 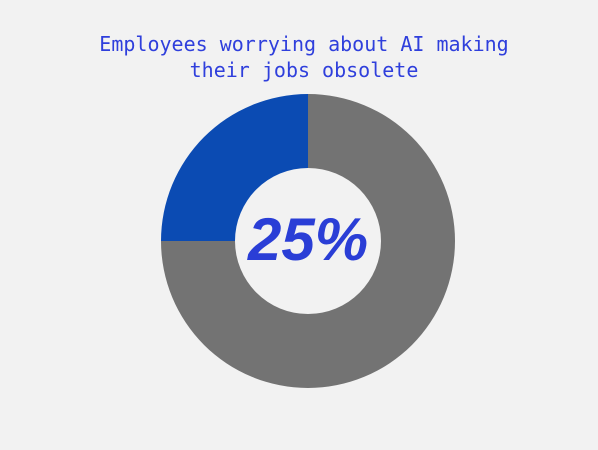 I want to click on center-label: 25%, so click(x=307, y=239).